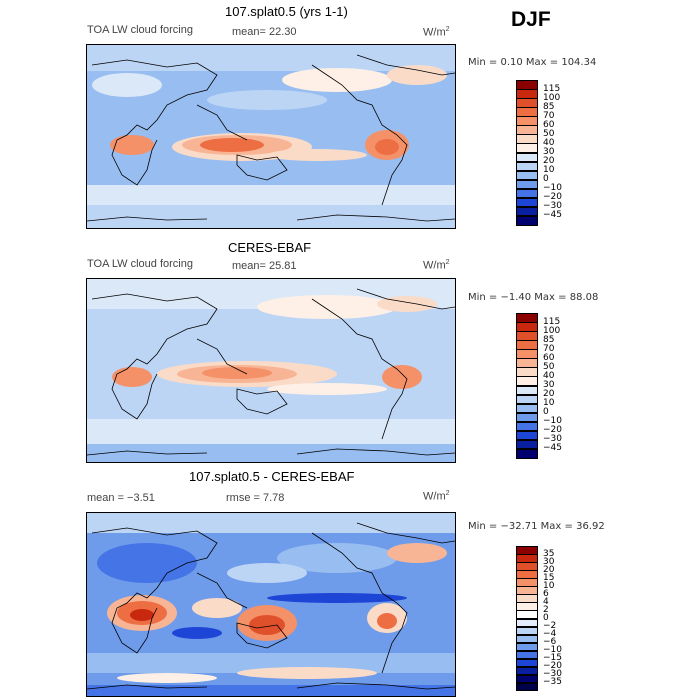  Describe the element at coordinates (436, 32) in the screenshot. I see `panel1-units-label: W/m2` at that location.